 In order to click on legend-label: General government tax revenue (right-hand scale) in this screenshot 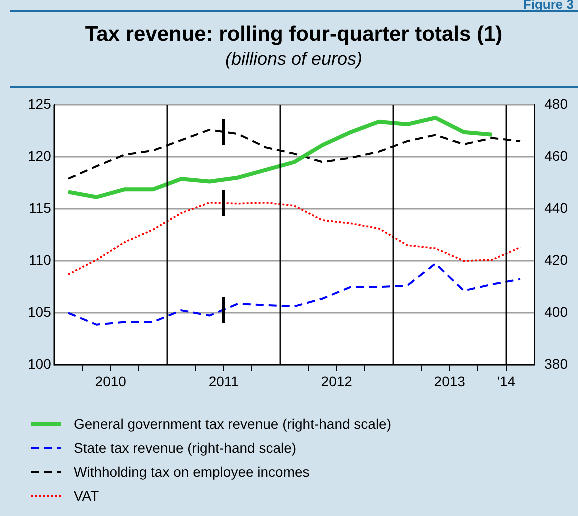, I will do `click(233, 424)`.